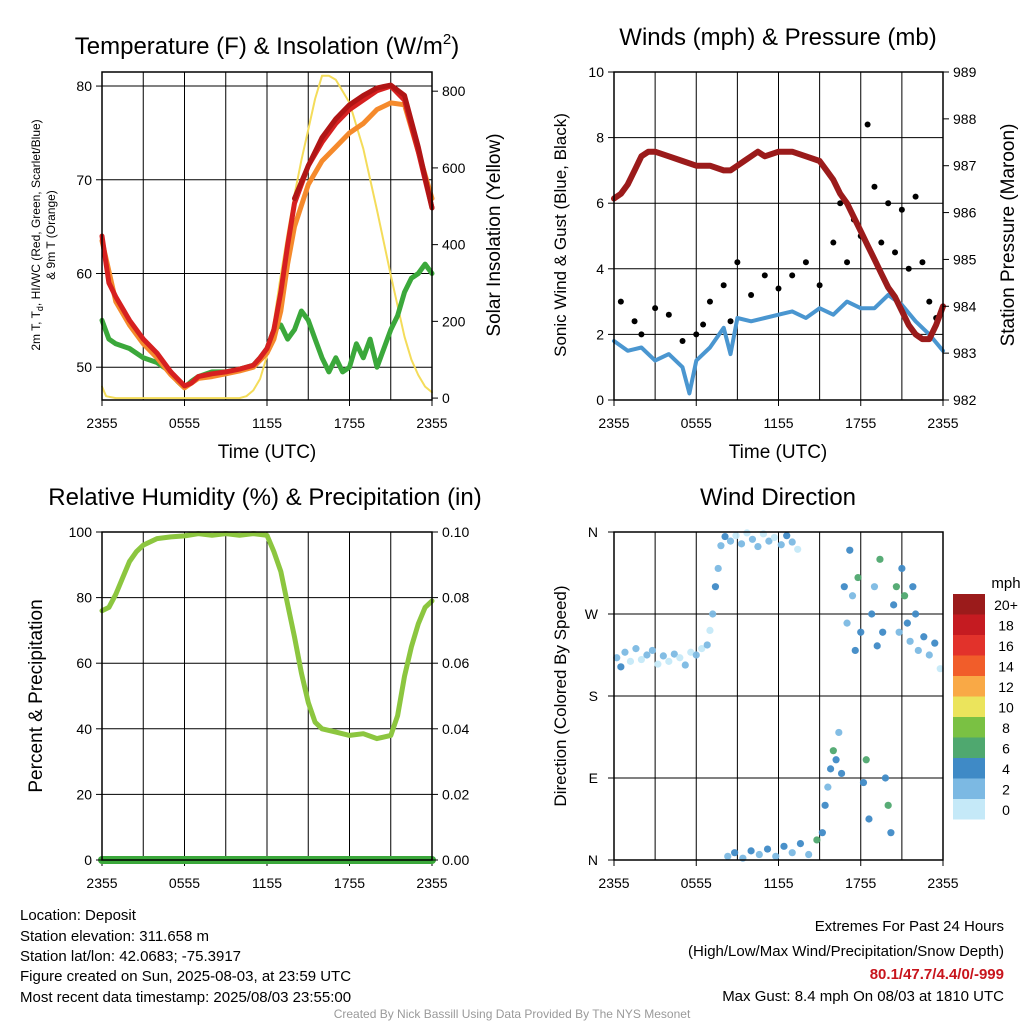 The width and height of the screenshot is (1024, 1024). What do you see at coordinates (36, 695) in the screenshot?
I see `humidity-ylabel-left: Percent & Precipitation` at bounding box center [36, 695].